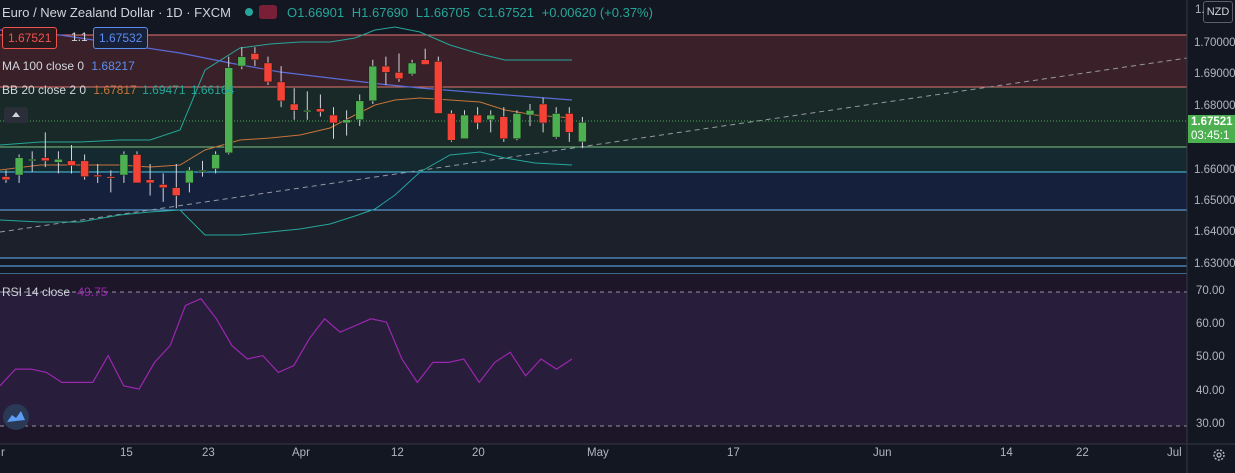 This screenshot has width=1235, height=473. What do you see at coordinates (1214, 232) in the screenshot?
I see `price-tick: 1.64000` at bounding box center [1214, 232].